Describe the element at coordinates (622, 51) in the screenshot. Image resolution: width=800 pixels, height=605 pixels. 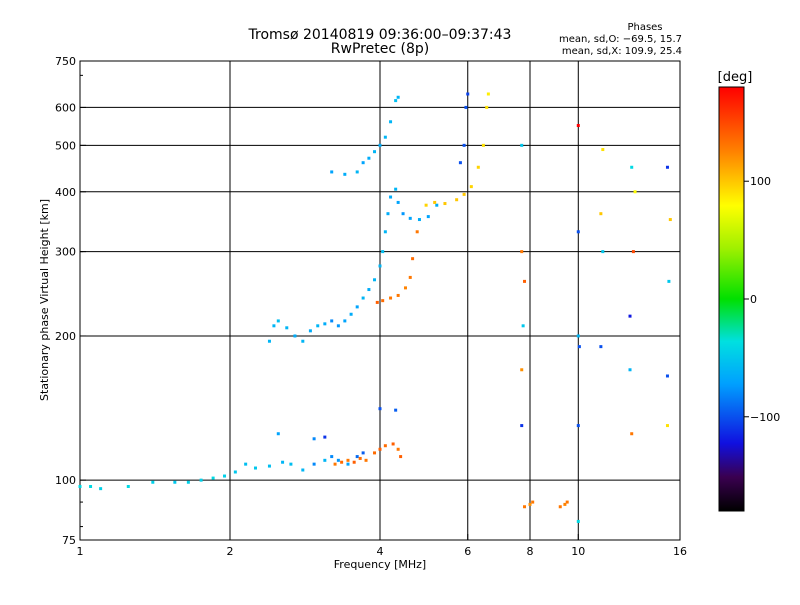
I see `stats-line-x: mean, sd,X: 109.9, 25.4` at that location.